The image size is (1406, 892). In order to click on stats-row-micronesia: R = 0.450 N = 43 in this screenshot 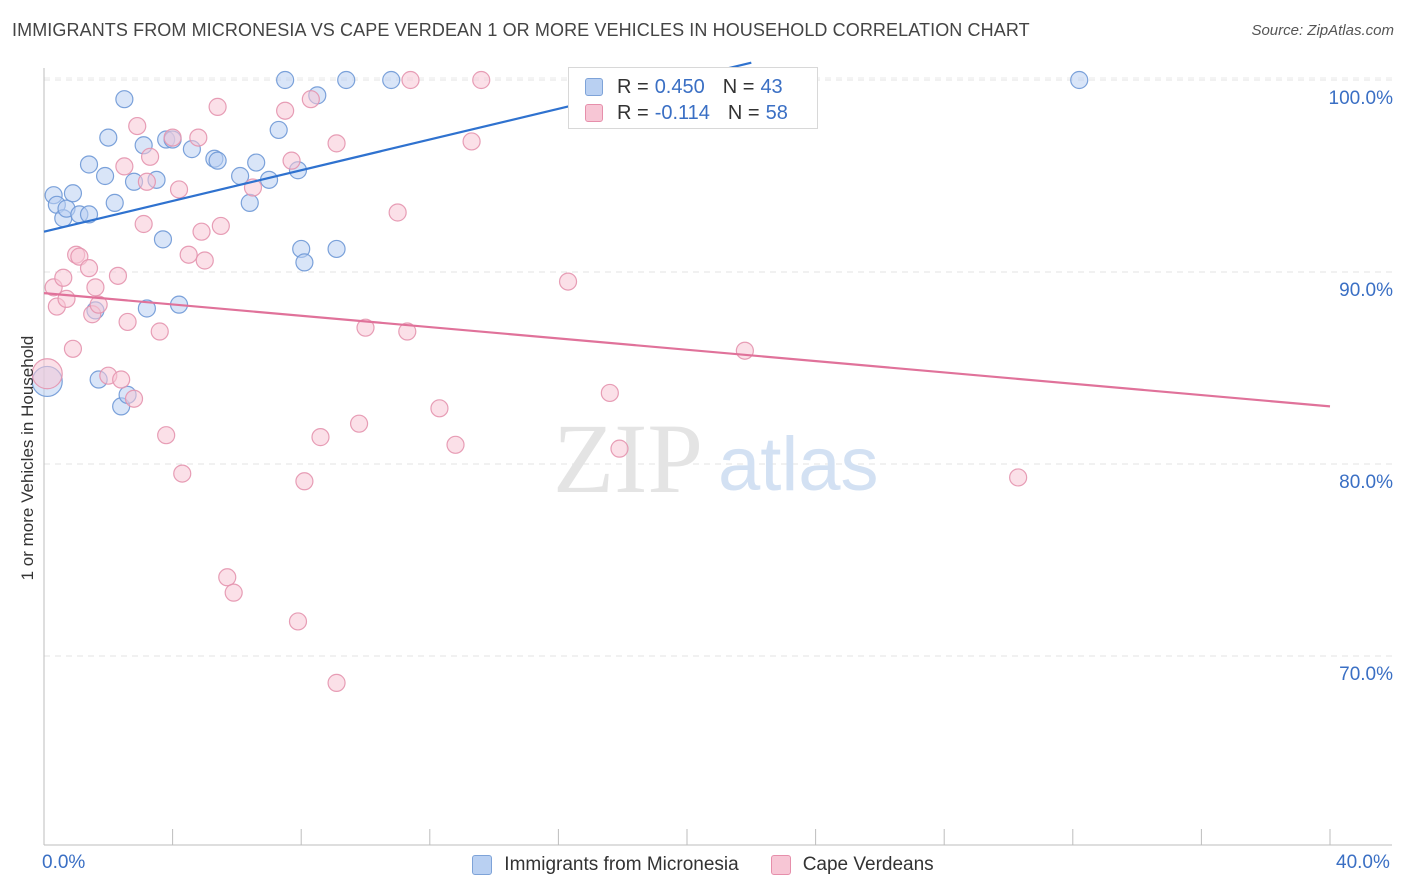, I will do `click(684, 87)`.